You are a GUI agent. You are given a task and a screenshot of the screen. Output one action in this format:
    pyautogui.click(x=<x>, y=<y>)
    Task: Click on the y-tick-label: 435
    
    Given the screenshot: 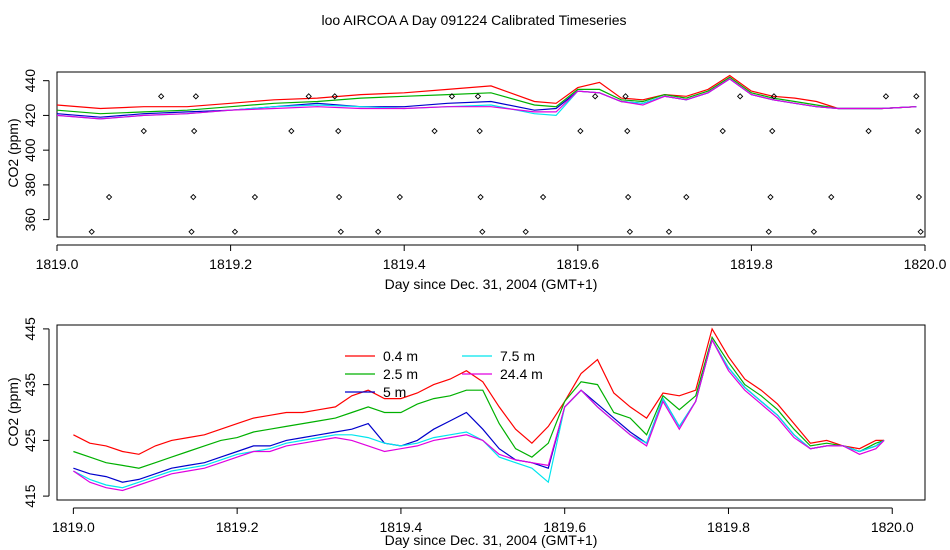 What is the action you would take?
    pyautogui.click(x=30, y=385)
    